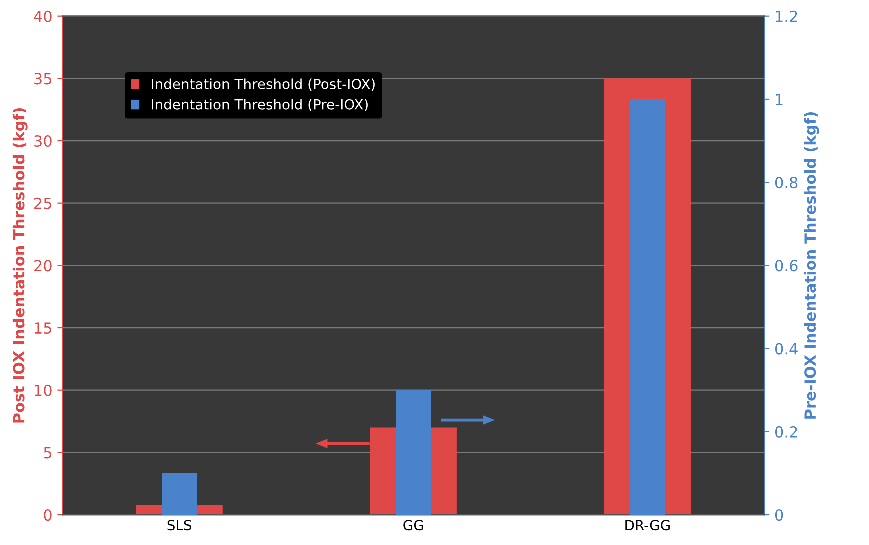  I want to click on y-tick-label: 0, so click(48, 515).